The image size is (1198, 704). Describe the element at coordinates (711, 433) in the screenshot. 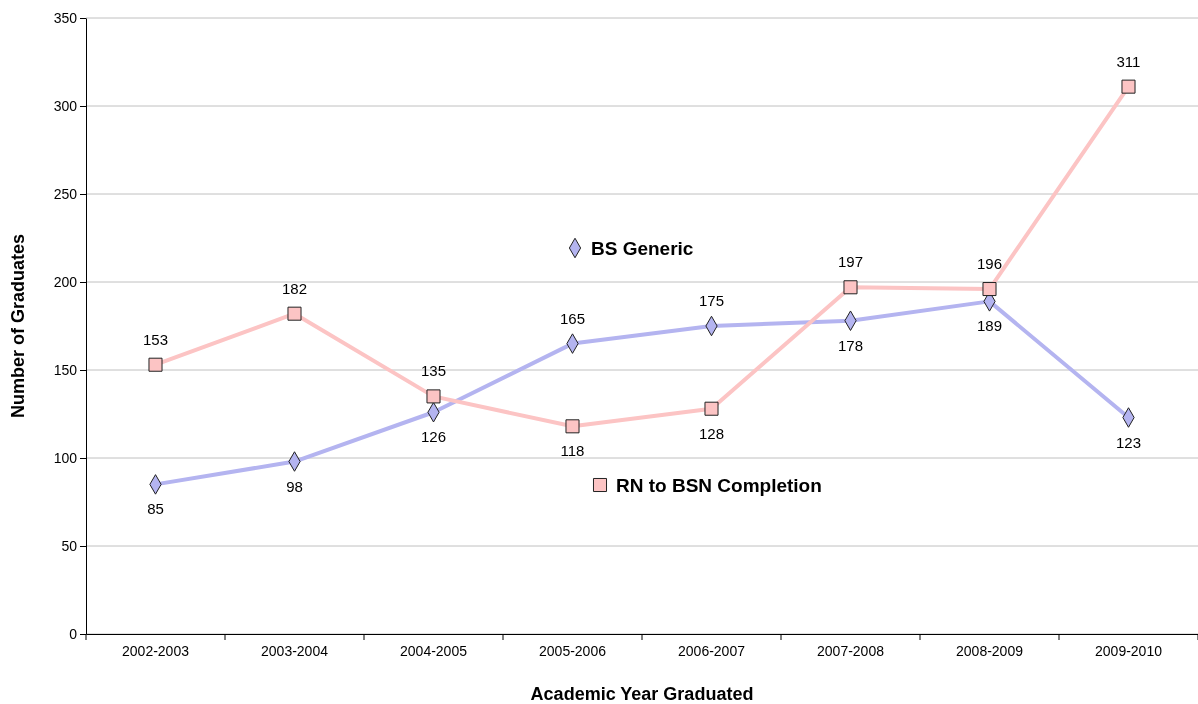

I see `data-label: 128` at that location.